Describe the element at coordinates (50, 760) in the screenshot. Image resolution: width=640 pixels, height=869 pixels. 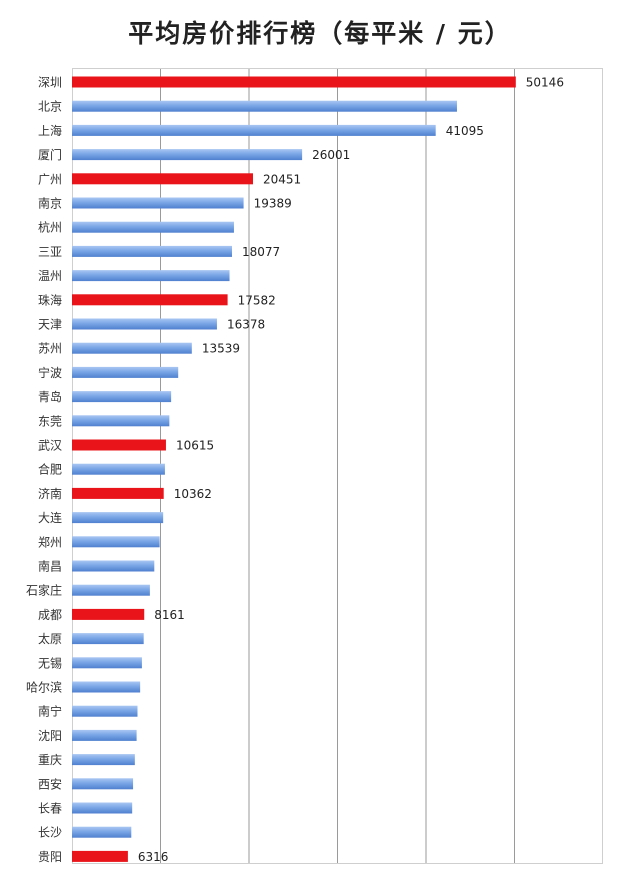
I see `category-label: 重庆` at that location.